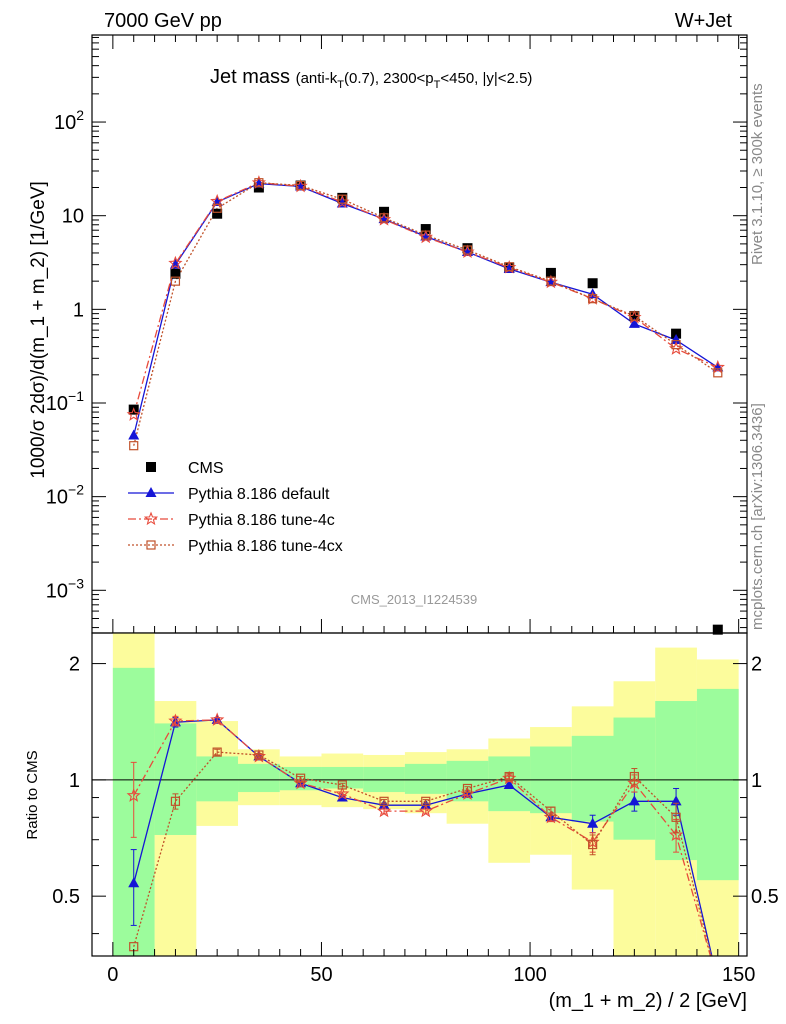 The height and width of the screenshot is (1024, 786). Describe the element at coordinates (261, 520) in the screenshot. I see `legend-label: Pythia 8.186 tune-4c` at that location.